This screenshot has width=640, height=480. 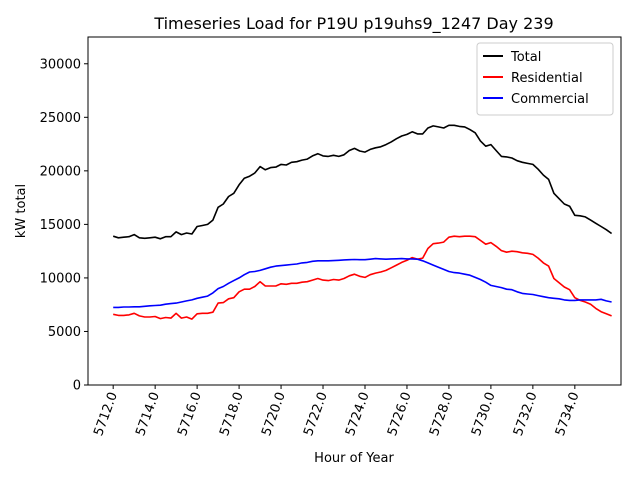 I want to click on y-tick-label: 0, so click(x=77, y=386).